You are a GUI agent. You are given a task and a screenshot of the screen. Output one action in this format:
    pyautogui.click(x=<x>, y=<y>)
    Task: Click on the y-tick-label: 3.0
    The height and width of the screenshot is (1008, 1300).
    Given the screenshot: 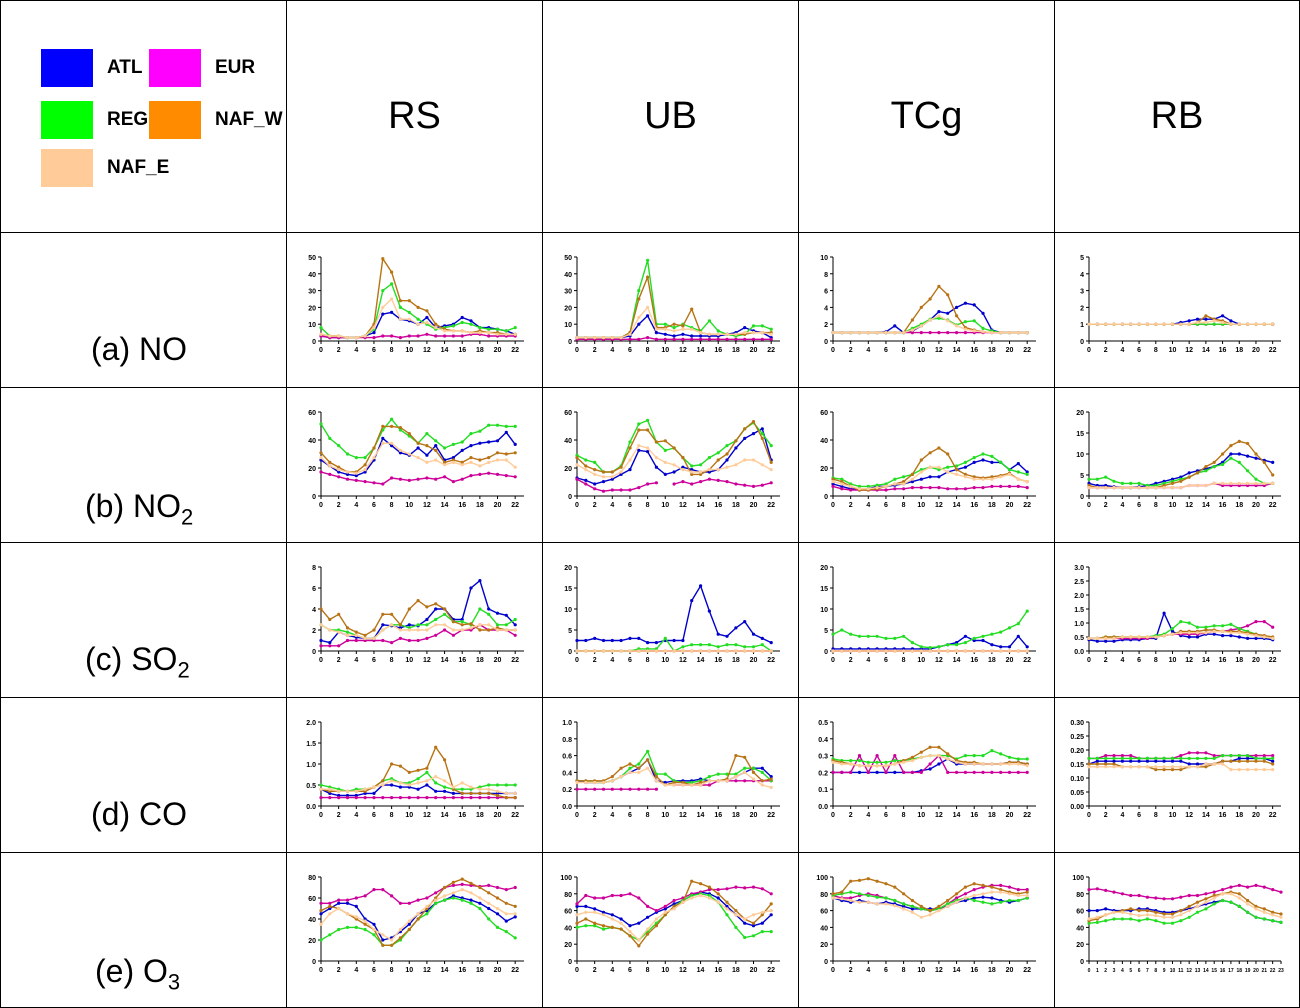 What is the action you would take?
    pyautogui.click(x=1079, y=568)
    